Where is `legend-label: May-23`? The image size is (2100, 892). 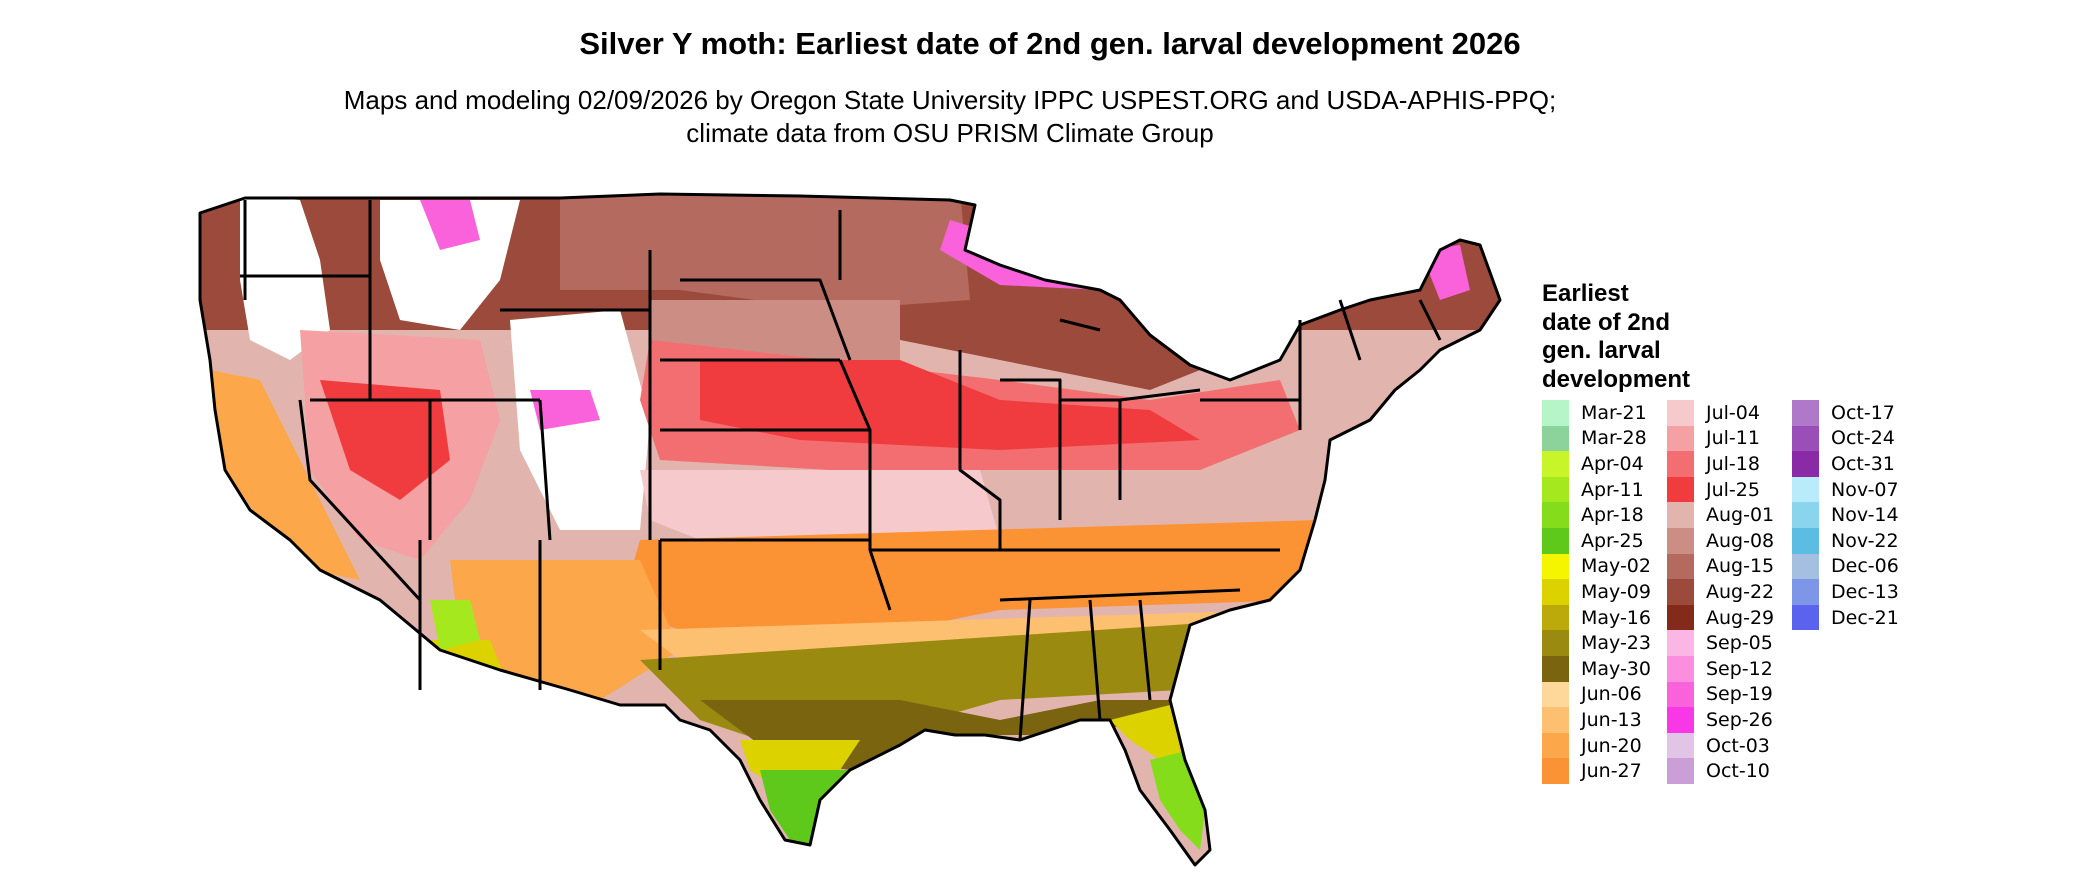
legend-label: May-23 is located at coordinates (1616, 643).